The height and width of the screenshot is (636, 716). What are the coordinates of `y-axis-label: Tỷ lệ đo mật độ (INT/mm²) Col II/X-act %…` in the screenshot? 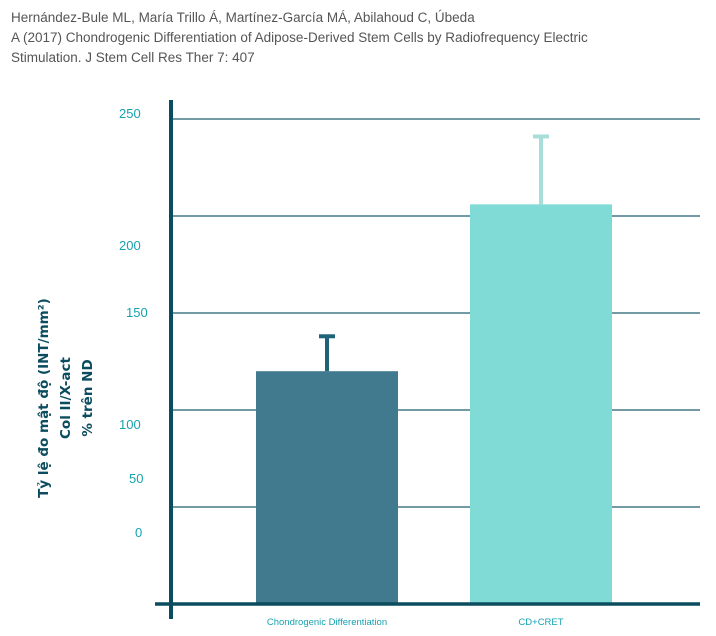 It's located at (66, 398).